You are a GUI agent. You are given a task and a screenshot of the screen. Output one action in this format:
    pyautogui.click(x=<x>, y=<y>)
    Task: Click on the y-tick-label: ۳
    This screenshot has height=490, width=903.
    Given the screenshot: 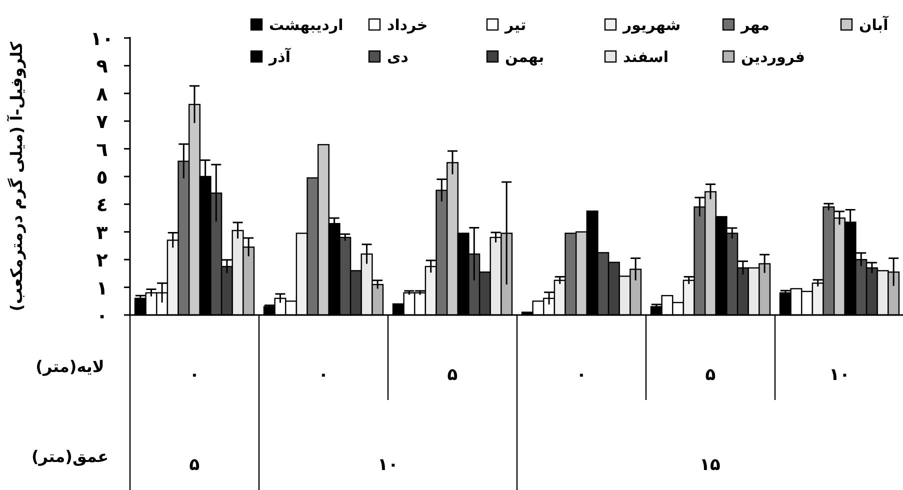 What is the action you would take?
    pyautogui.click(x=102, y=233)
    